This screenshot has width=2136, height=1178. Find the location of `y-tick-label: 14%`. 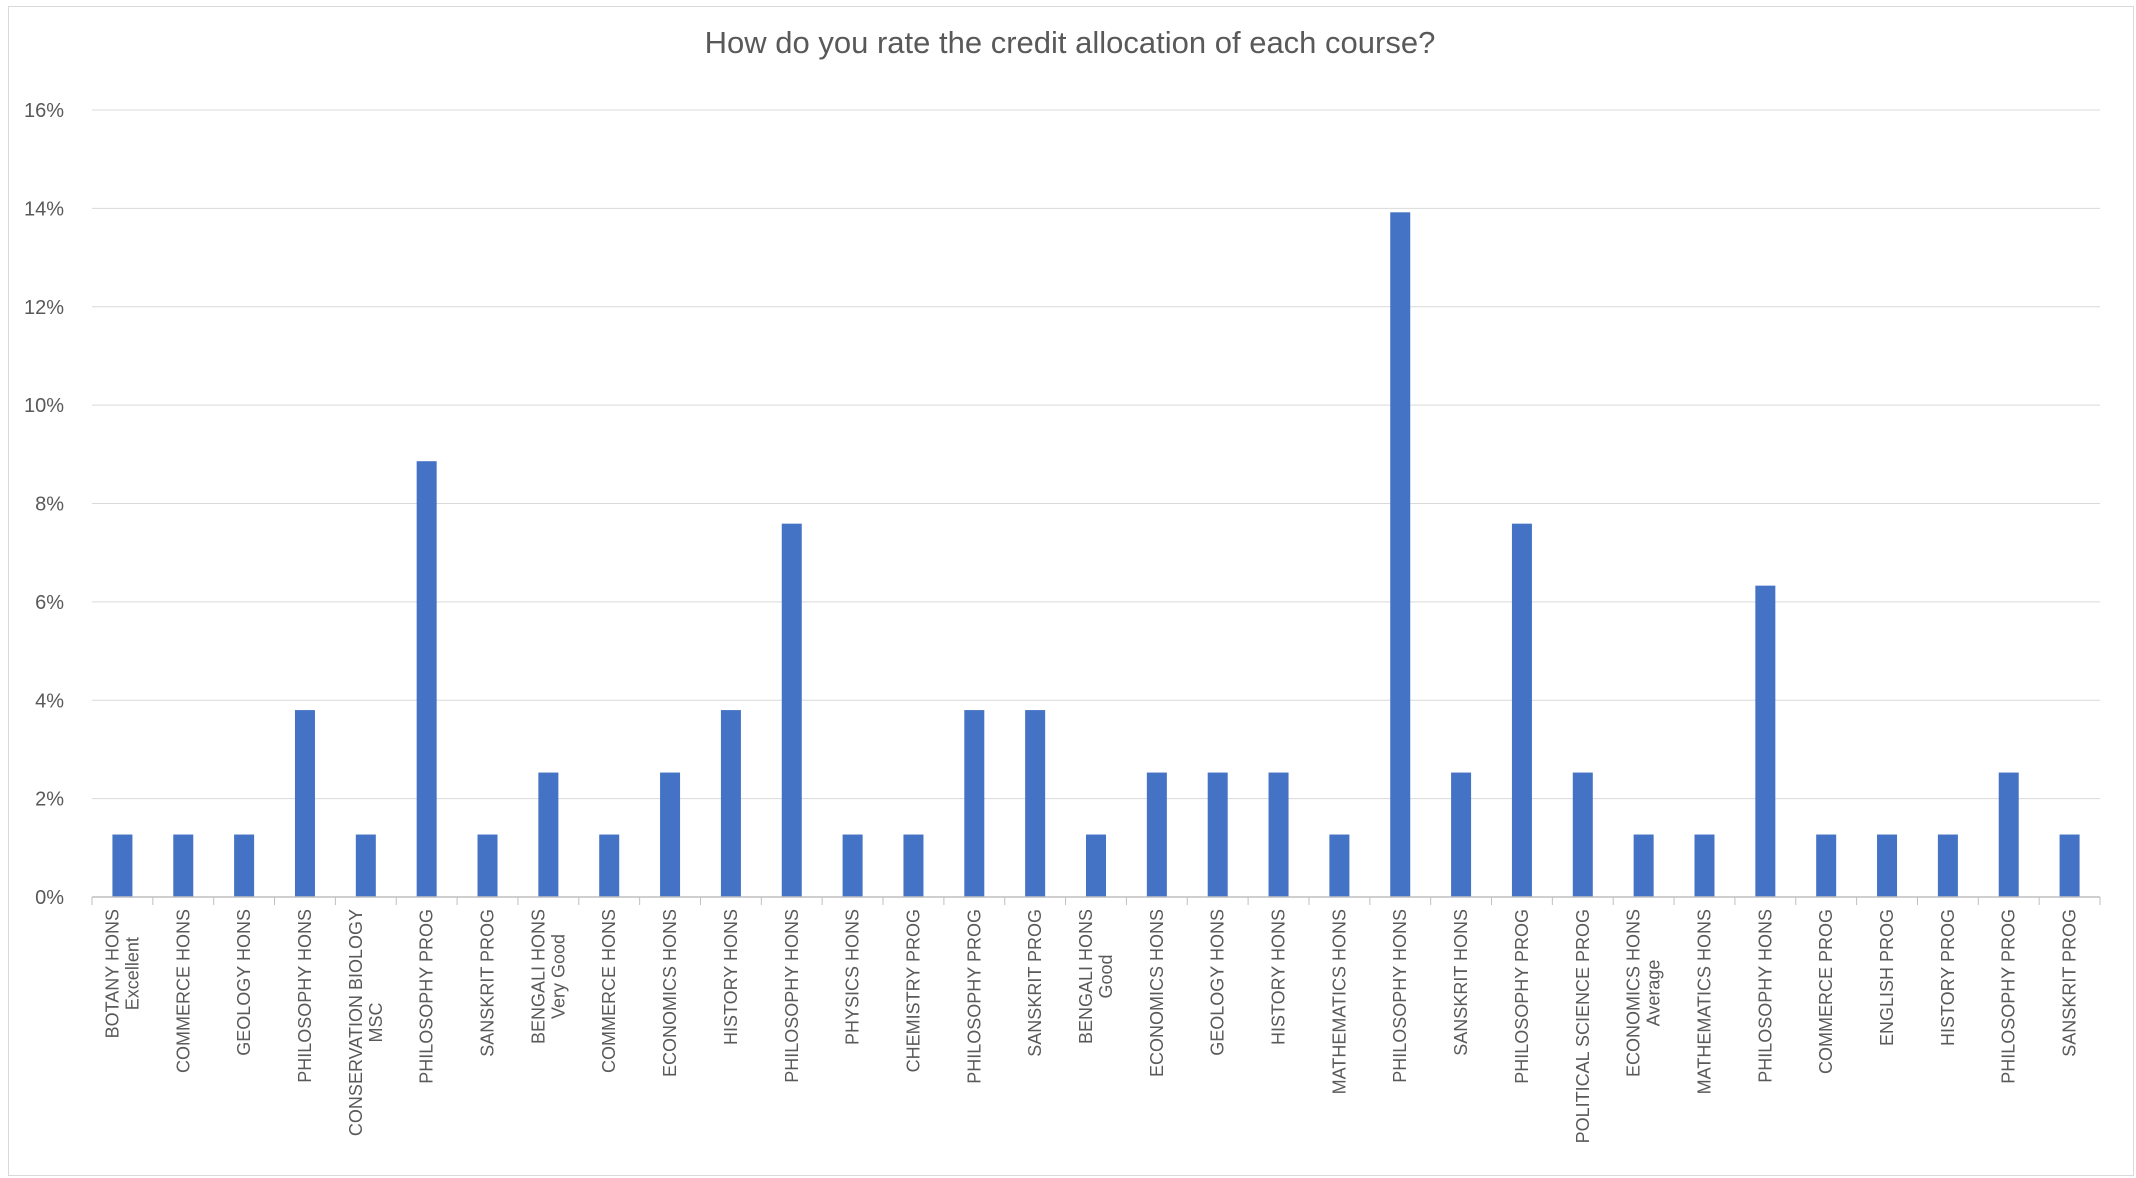

y-tick-label: 14% is located at coordinates (44, 209).